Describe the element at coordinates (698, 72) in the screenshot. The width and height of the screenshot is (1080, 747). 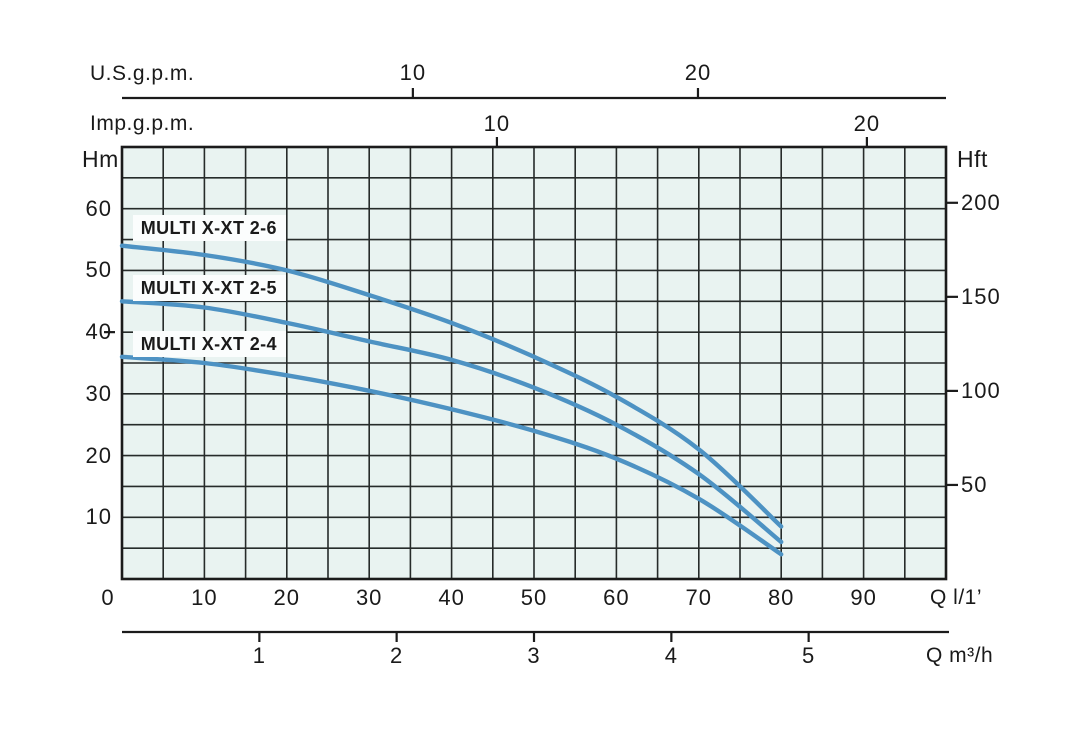
I see `us-gpm-tick-label: 20` at that location.